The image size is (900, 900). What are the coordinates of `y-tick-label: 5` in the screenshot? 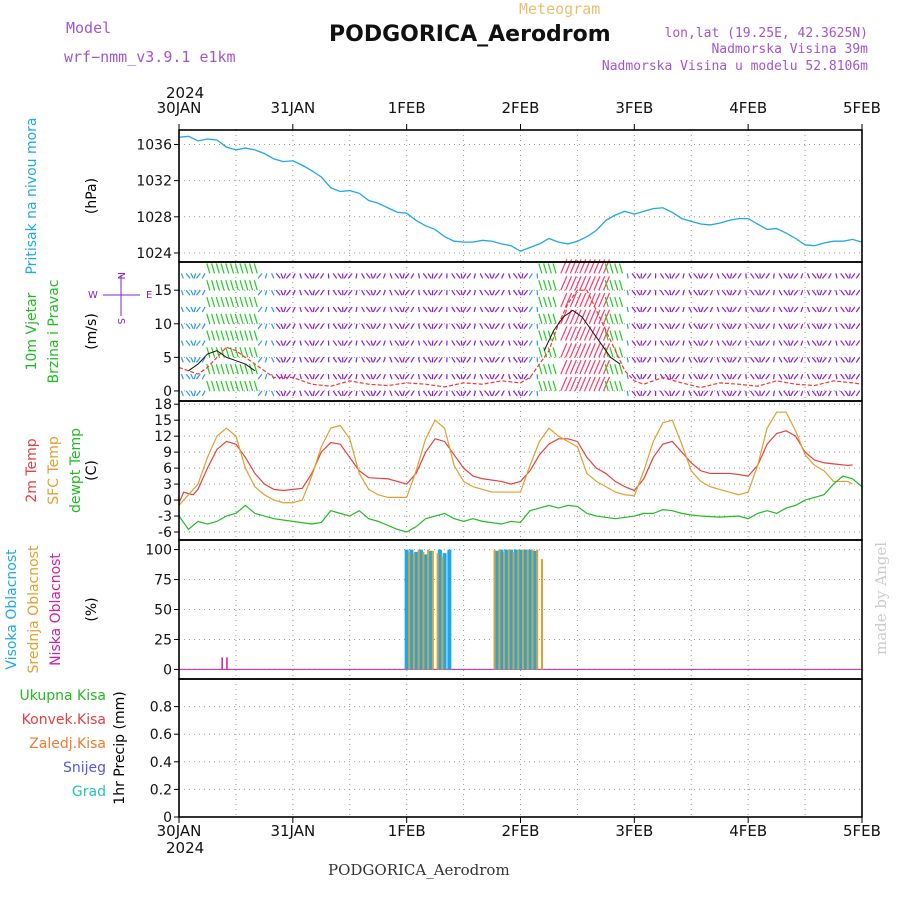 It's located at (167, 358).